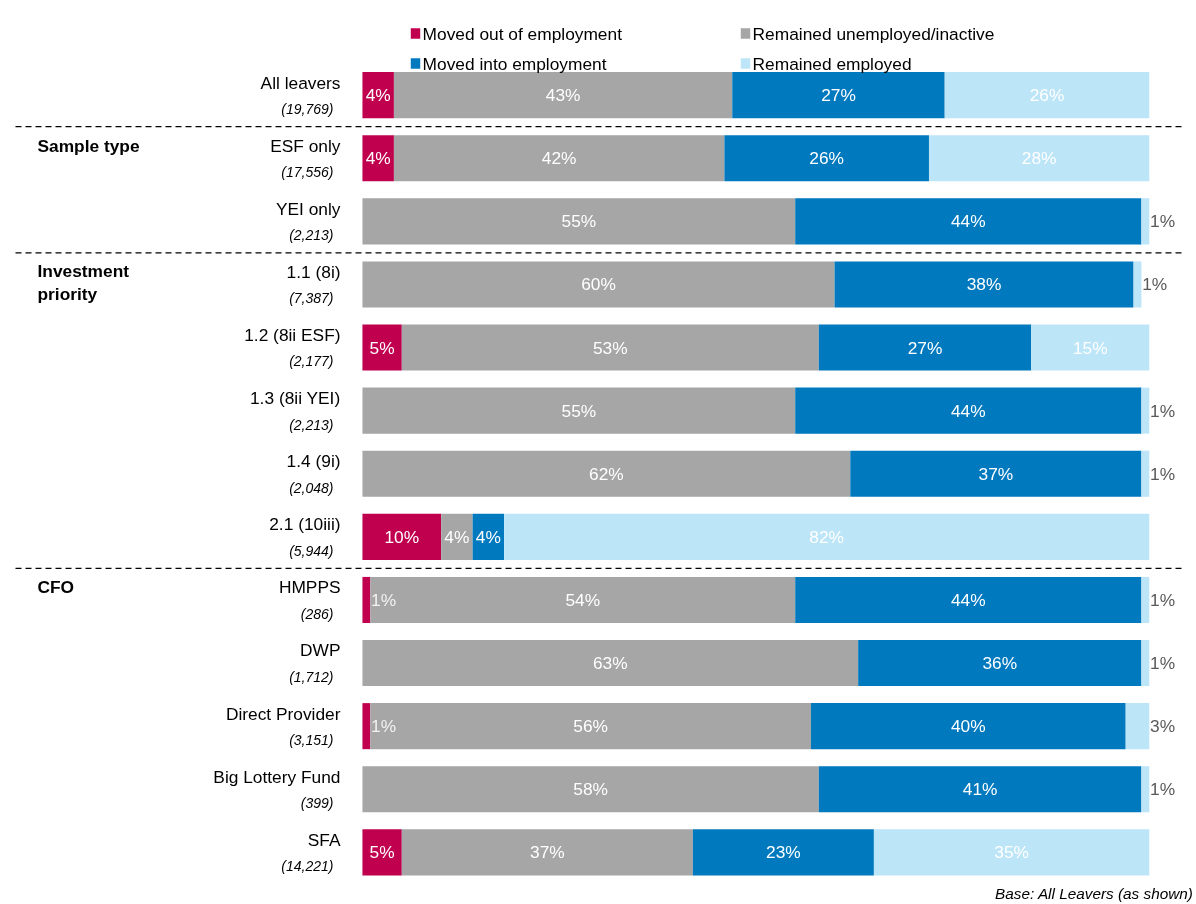 The width and height of the screenshot is (1196, 904). I want to click on data-label: 43%, so click(563, 95).